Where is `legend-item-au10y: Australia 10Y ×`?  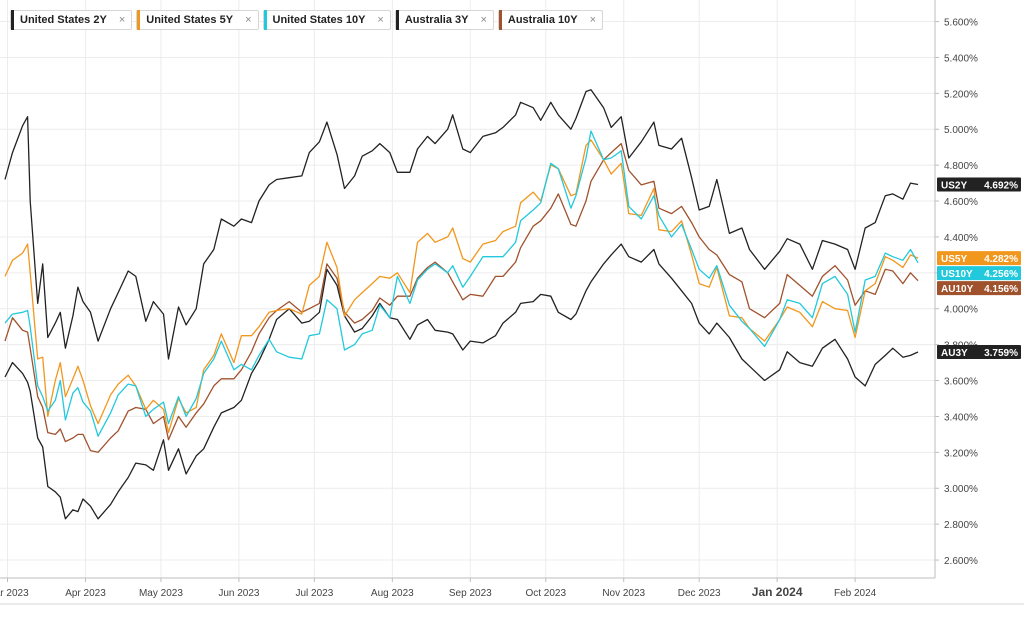
legend-item-au10y: Australia 10Y × is located at coordinates (550, 20).